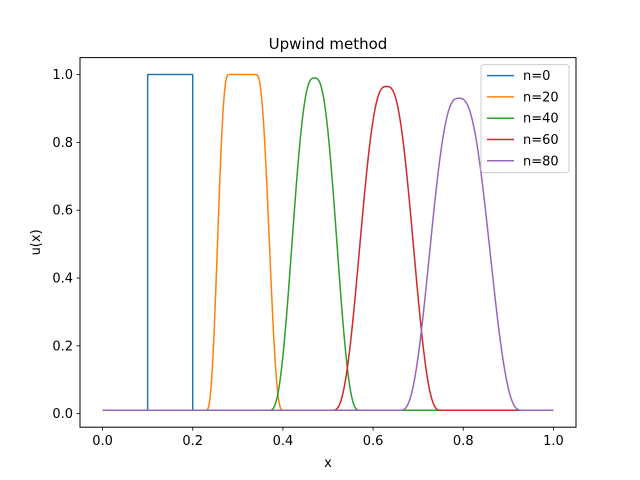  I want to click on y-tick-label: 0.8, so click(62, 143).